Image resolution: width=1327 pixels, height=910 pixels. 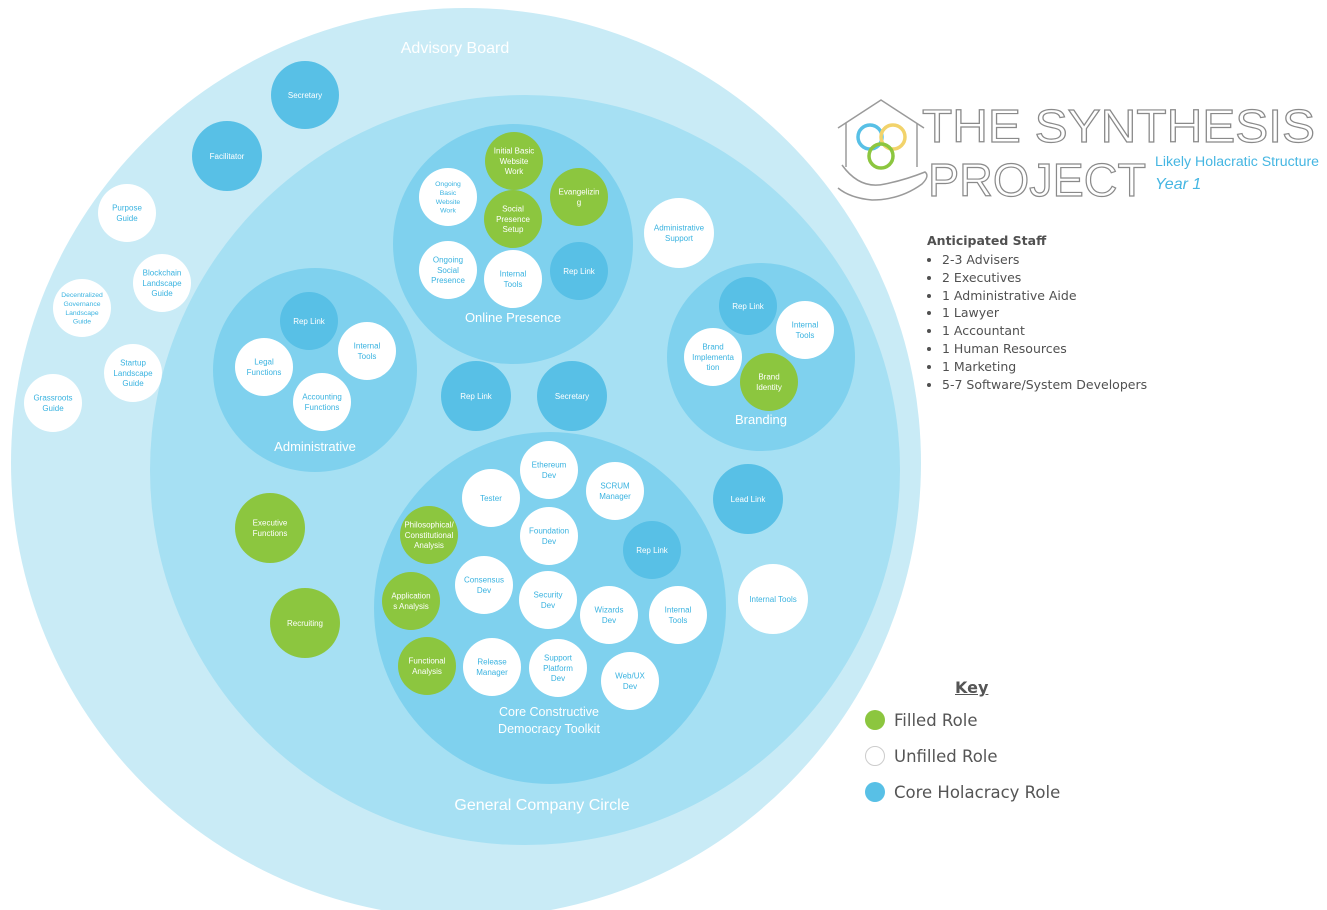 What do you see at coordinates (1044, 349) in the screenshot?
I see `staff-item: 1 Human Resources` at bounding box center [1044, 349].